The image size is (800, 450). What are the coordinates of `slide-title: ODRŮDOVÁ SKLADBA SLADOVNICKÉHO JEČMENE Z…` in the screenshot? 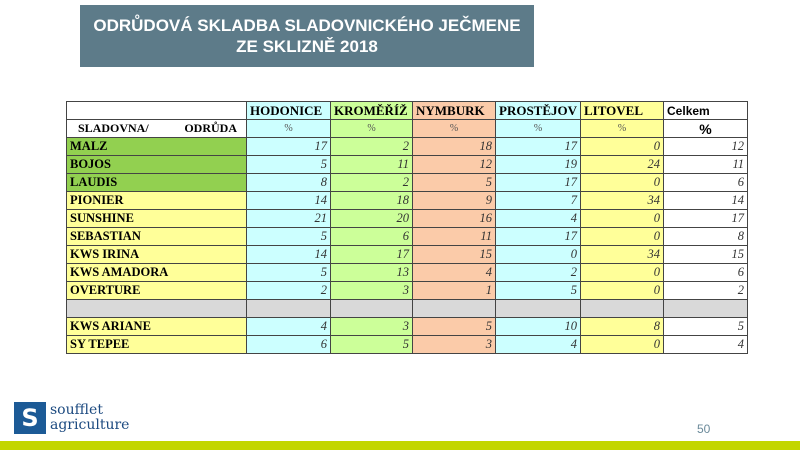 It's located at (307, 36).